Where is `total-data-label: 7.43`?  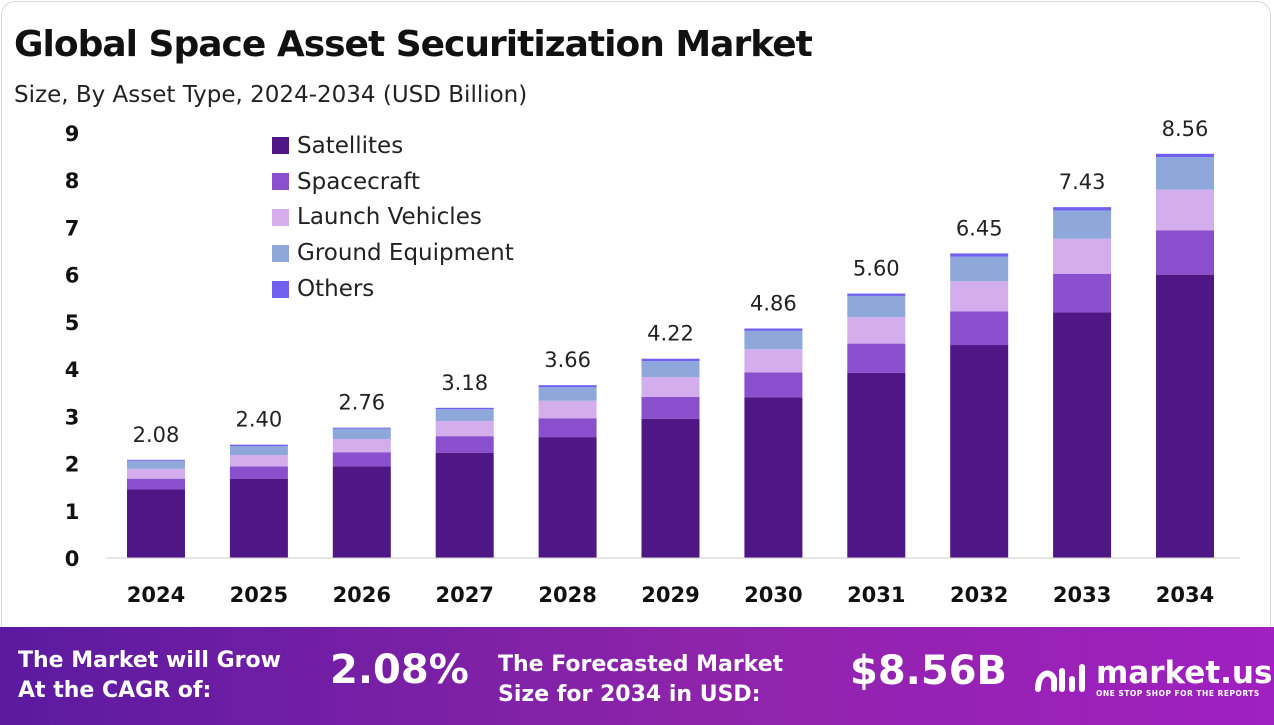
total-data-label: 7.43 is located at coordinates (1082, 182).